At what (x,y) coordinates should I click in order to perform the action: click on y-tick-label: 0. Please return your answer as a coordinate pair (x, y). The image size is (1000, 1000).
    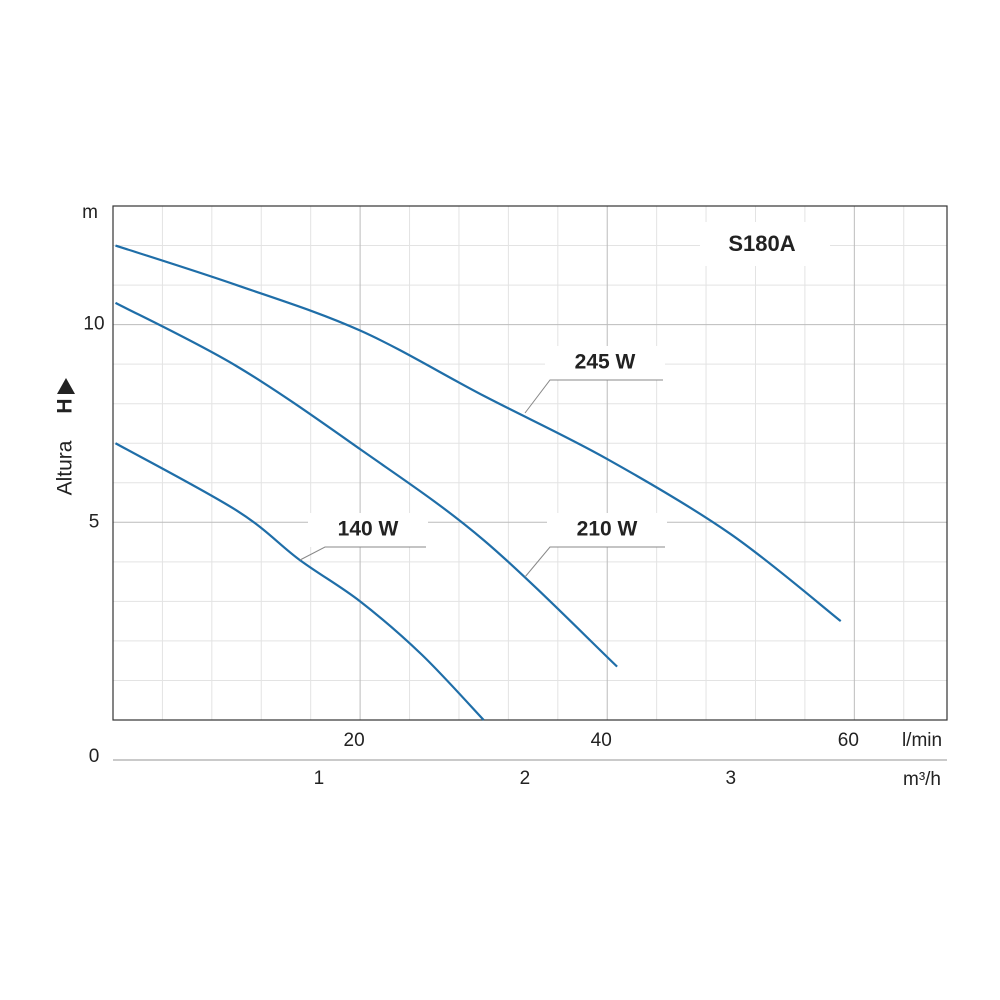
    Looking at the image, I should click on (94, 756).